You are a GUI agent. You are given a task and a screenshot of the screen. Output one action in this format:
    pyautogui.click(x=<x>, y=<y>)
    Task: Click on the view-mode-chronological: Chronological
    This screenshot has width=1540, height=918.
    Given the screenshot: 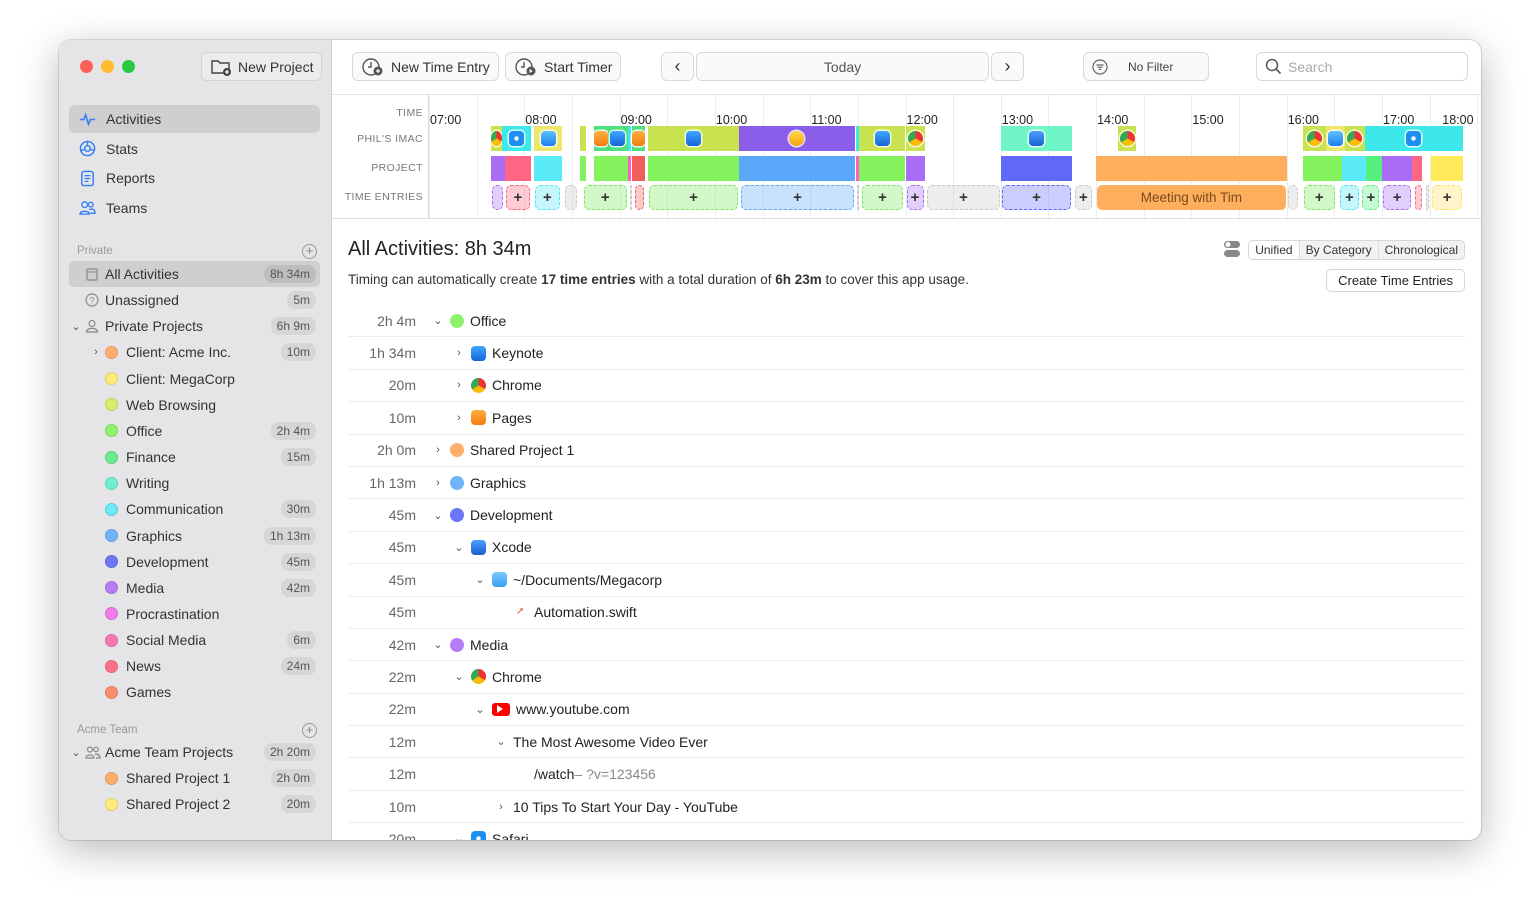 What is the action you would take?
    pyautogui.click(x=1420, y=250)
    